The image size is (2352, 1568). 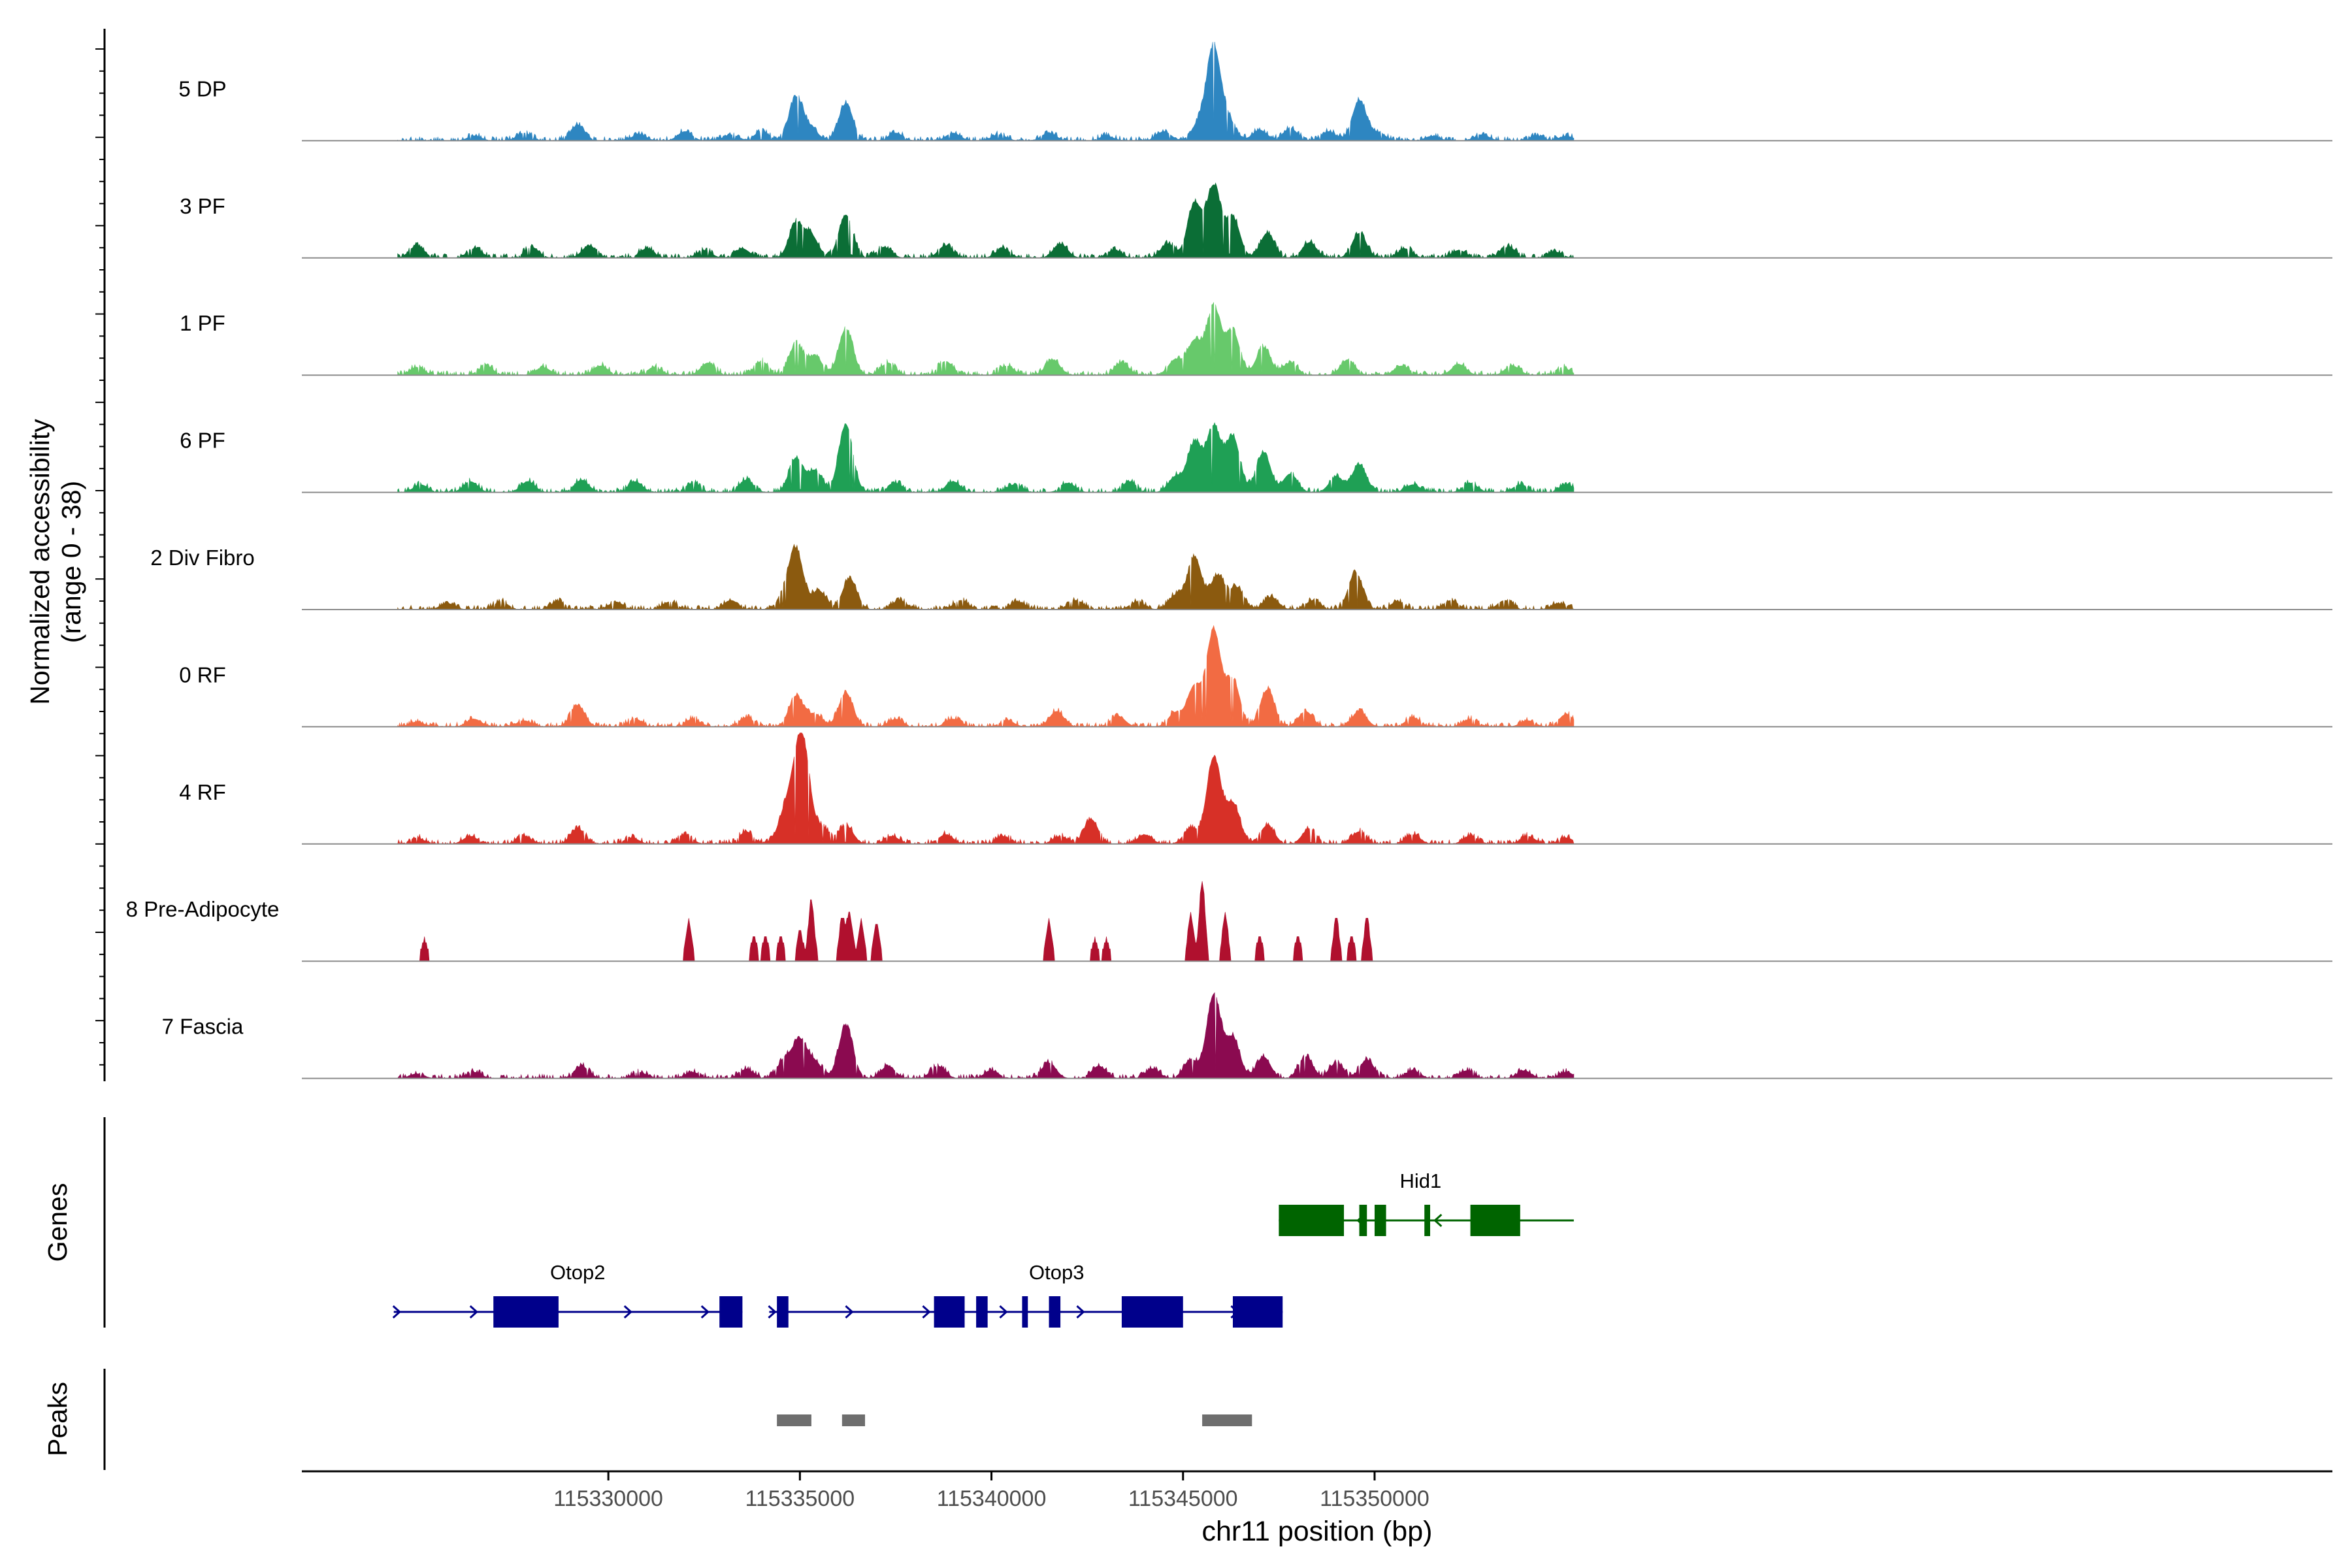 What do you see at coordinates (1374, 1498) in the screenshot?
I see `x-tick-label: 115350000` at bounding box center [1374, 1498].